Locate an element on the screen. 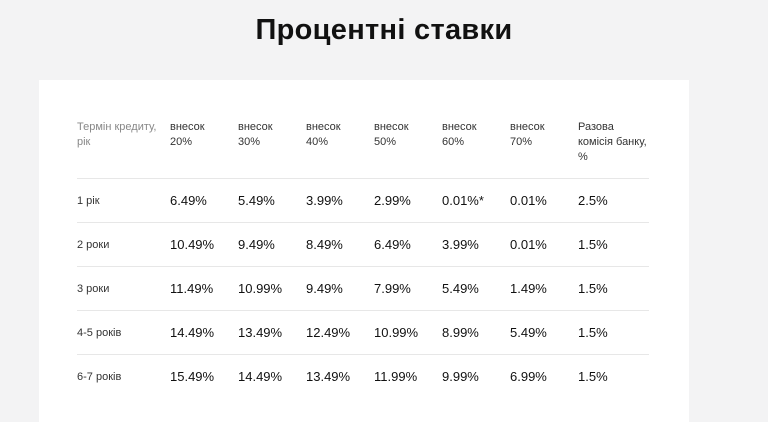 This screenshot has width=768, height=422. header-label: Разова комісія банку, % is located at coordinates (612, 142).